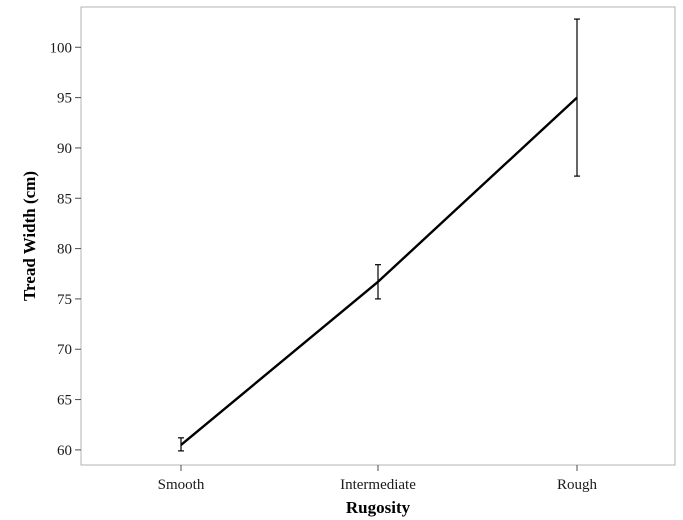  I want to click on x-axis: Smooth Intermediate Rough, so click(378, 479).